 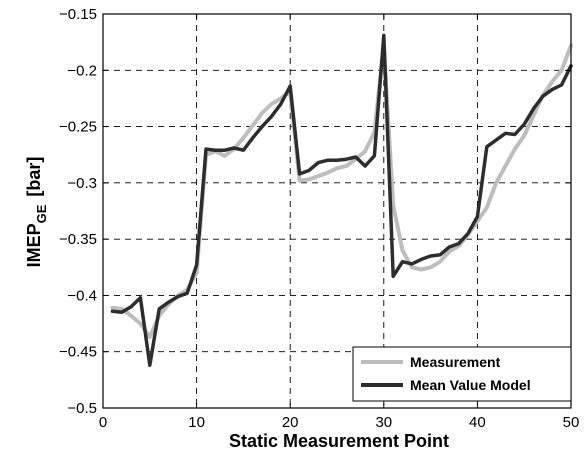 I want to click on y-axis-label-unit: [bar], so click(x=34, y=177).